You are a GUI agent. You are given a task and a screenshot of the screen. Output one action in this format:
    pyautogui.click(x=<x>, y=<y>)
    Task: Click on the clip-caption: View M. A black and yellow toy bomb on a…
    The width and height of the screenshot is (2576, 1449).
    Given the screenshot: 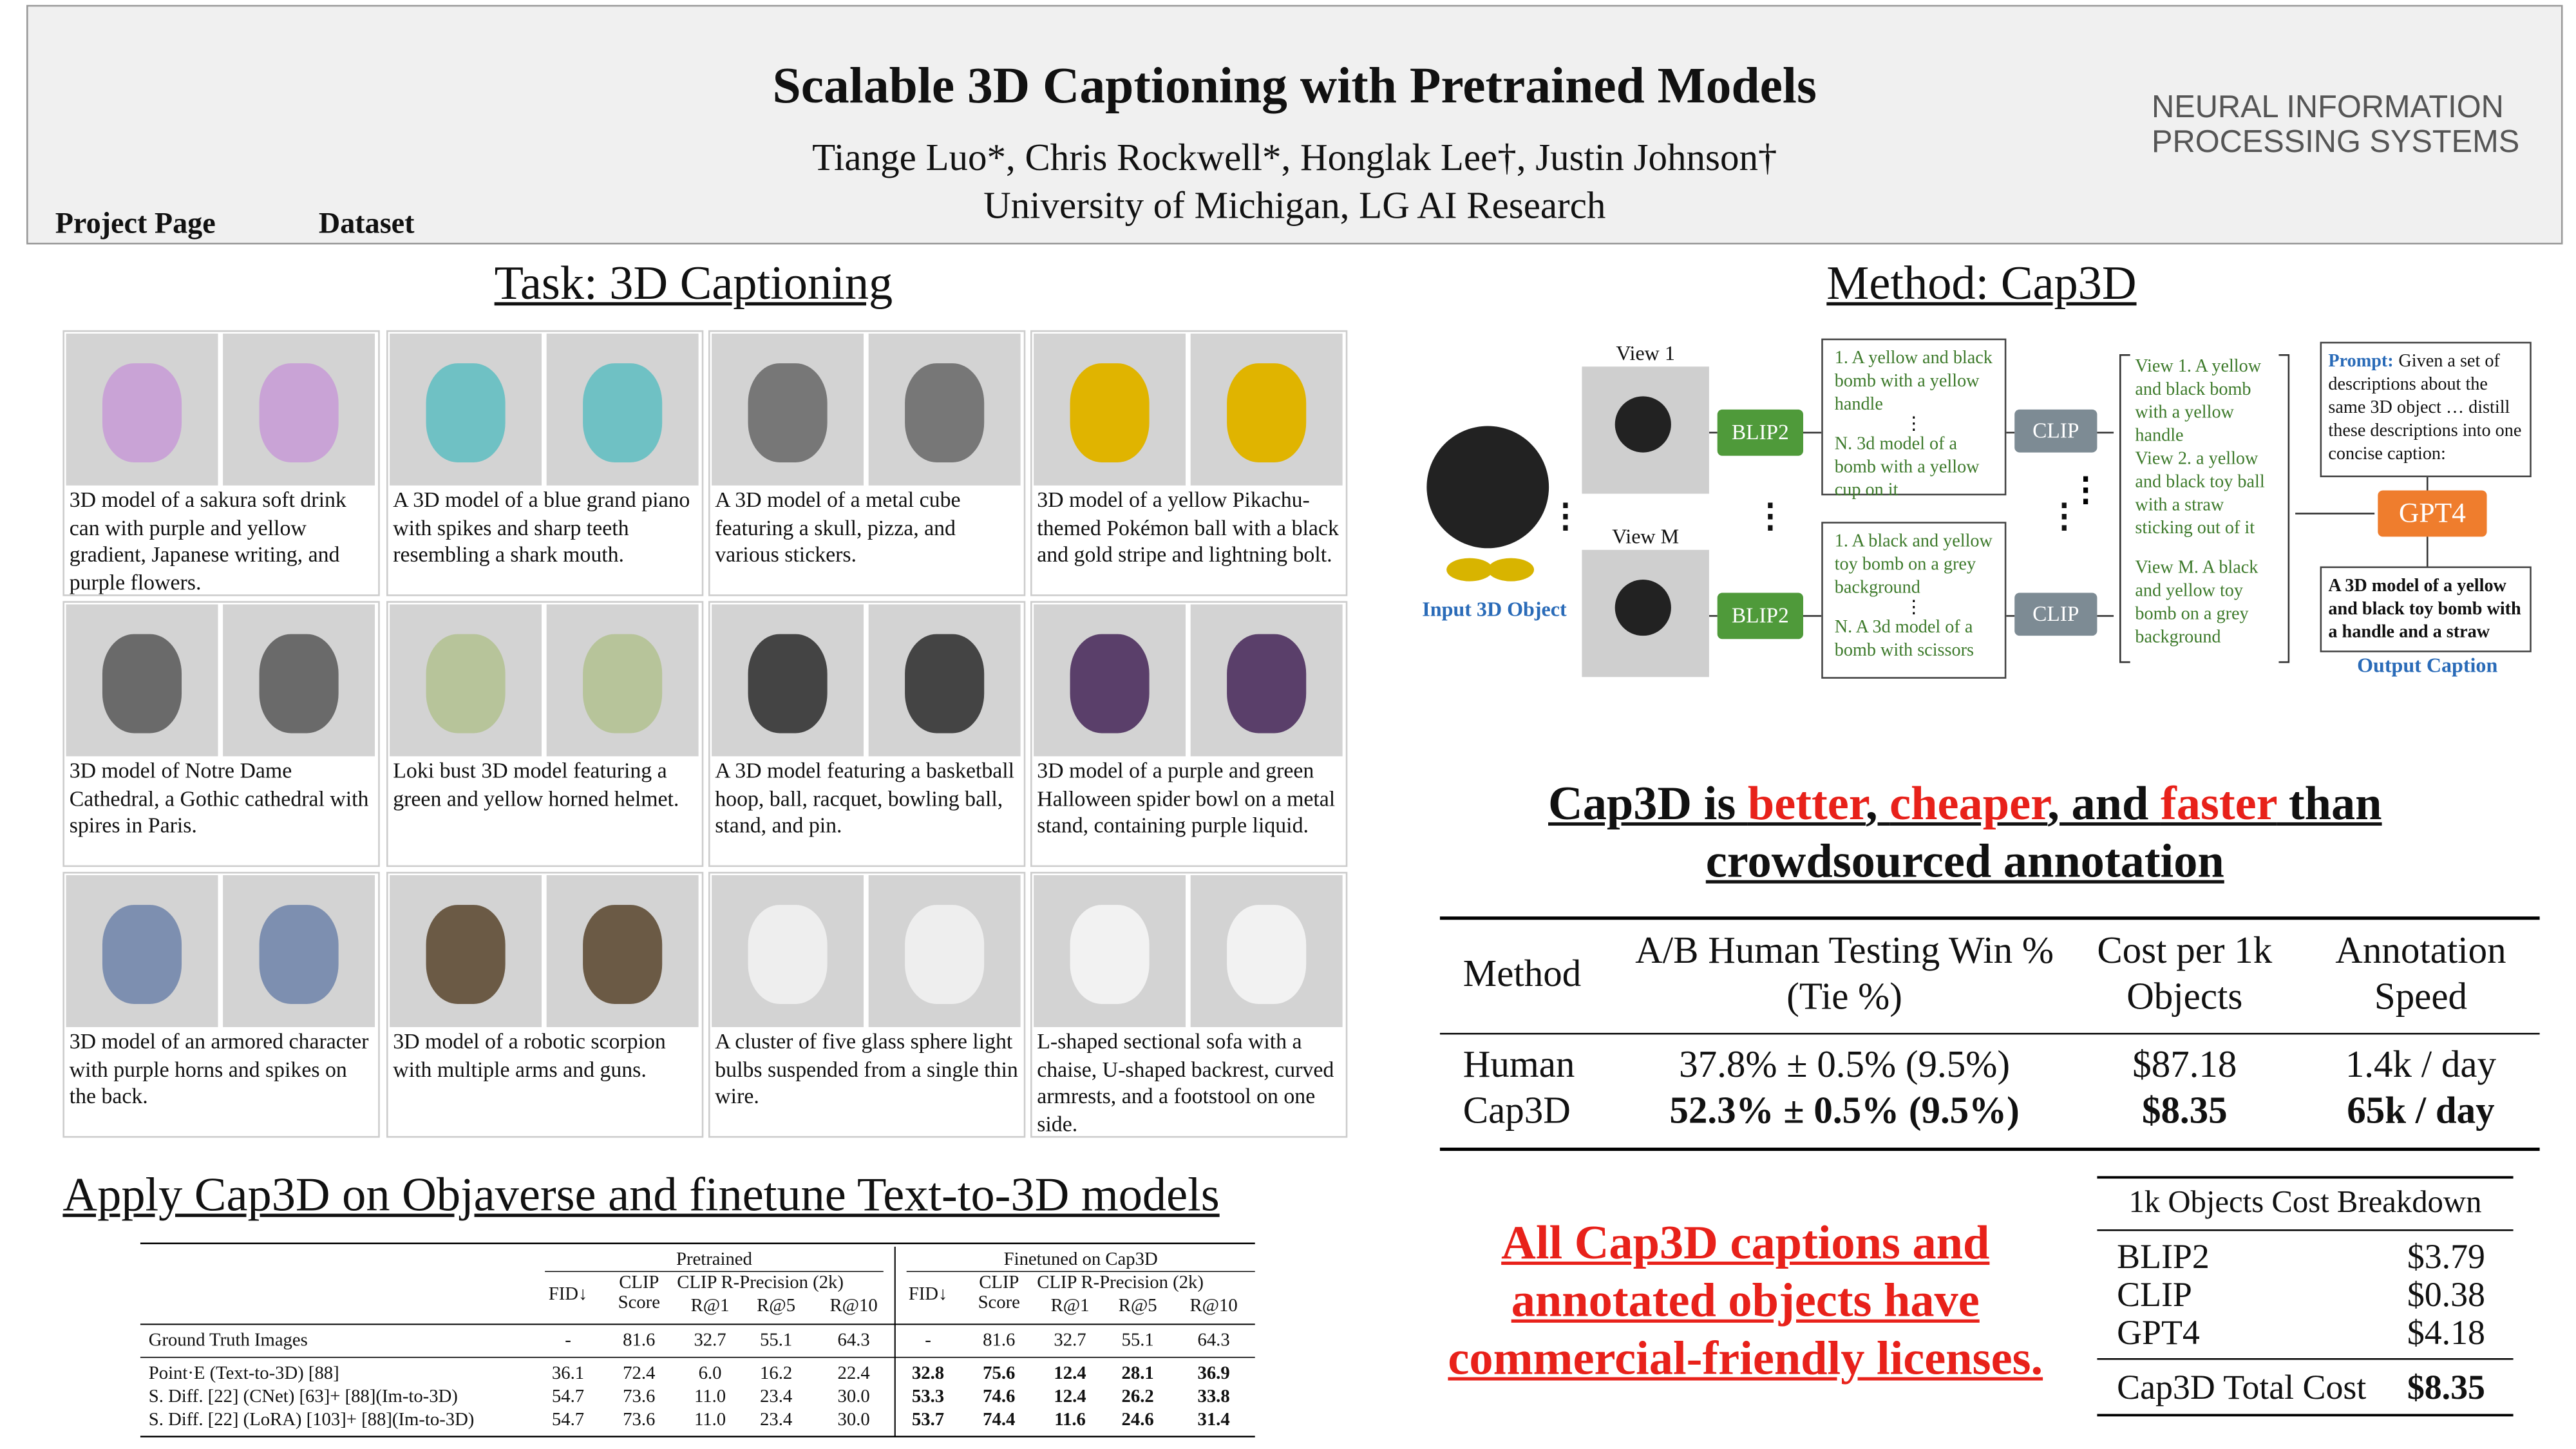 What is the action you would take?
    pyautogui.click(x=2209, y=603)
    